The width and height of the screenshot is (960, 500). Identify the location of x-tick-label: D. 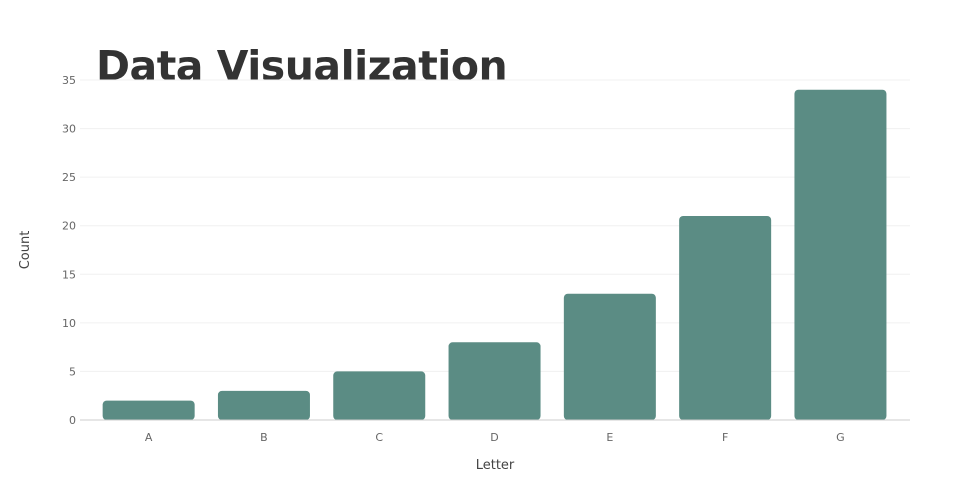
(494, 437).